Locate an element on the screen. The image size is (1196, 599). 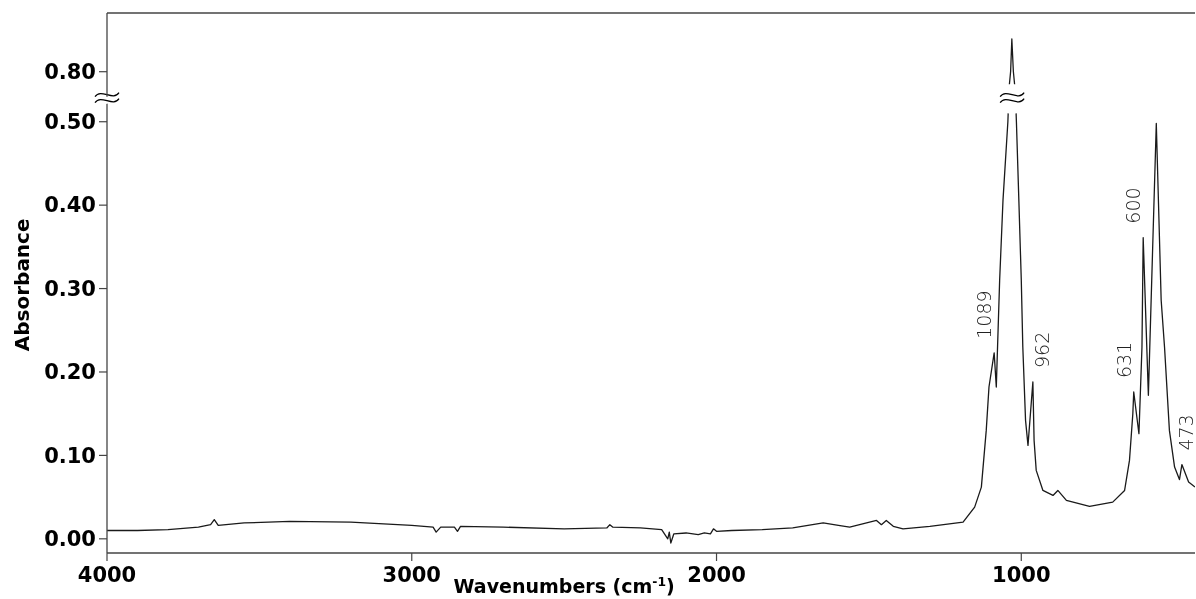
y-tick-label: 0.40 is located at coordinates (70, 205).